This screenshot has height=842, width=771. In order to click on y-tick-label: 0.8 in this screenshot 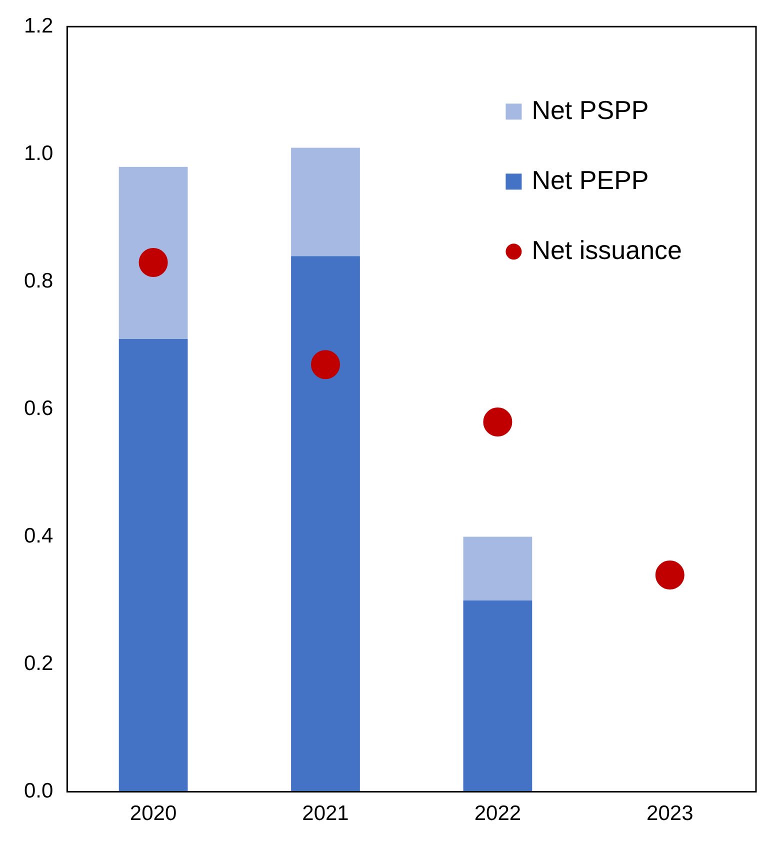, I will do `click(39, 280)`.